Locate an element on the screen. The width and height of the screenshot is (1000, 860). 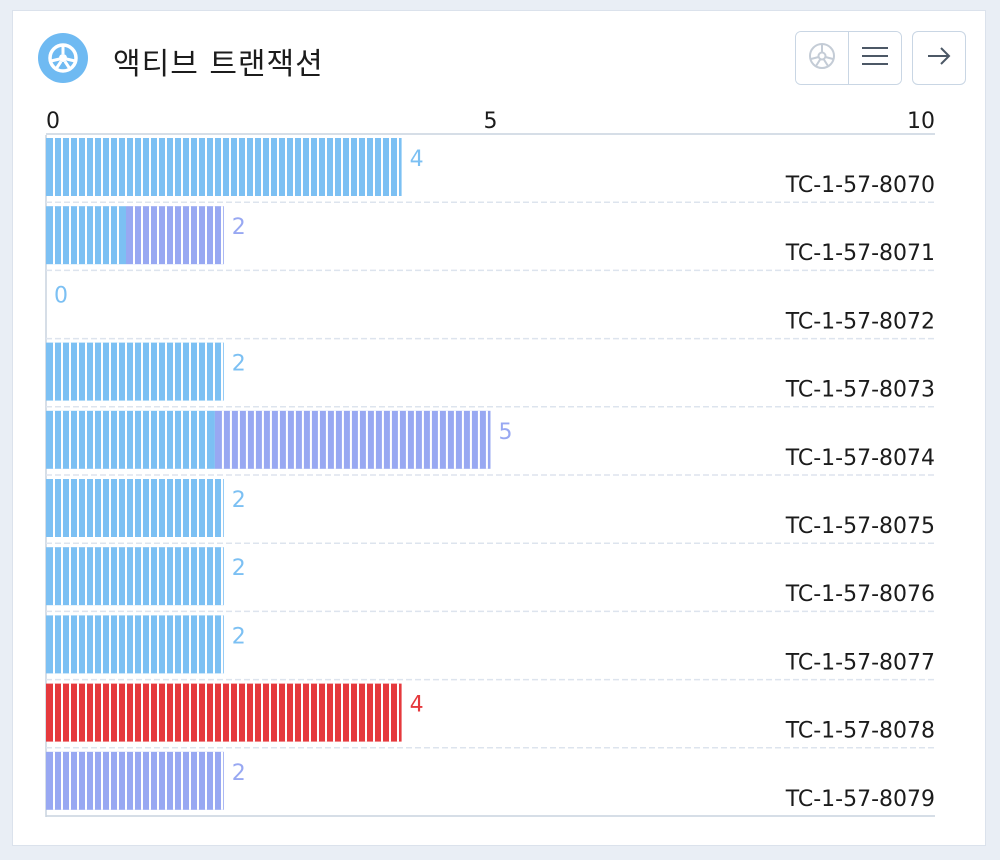
category-label: TC-1-57-8072 is located at coordinates (860, 321).